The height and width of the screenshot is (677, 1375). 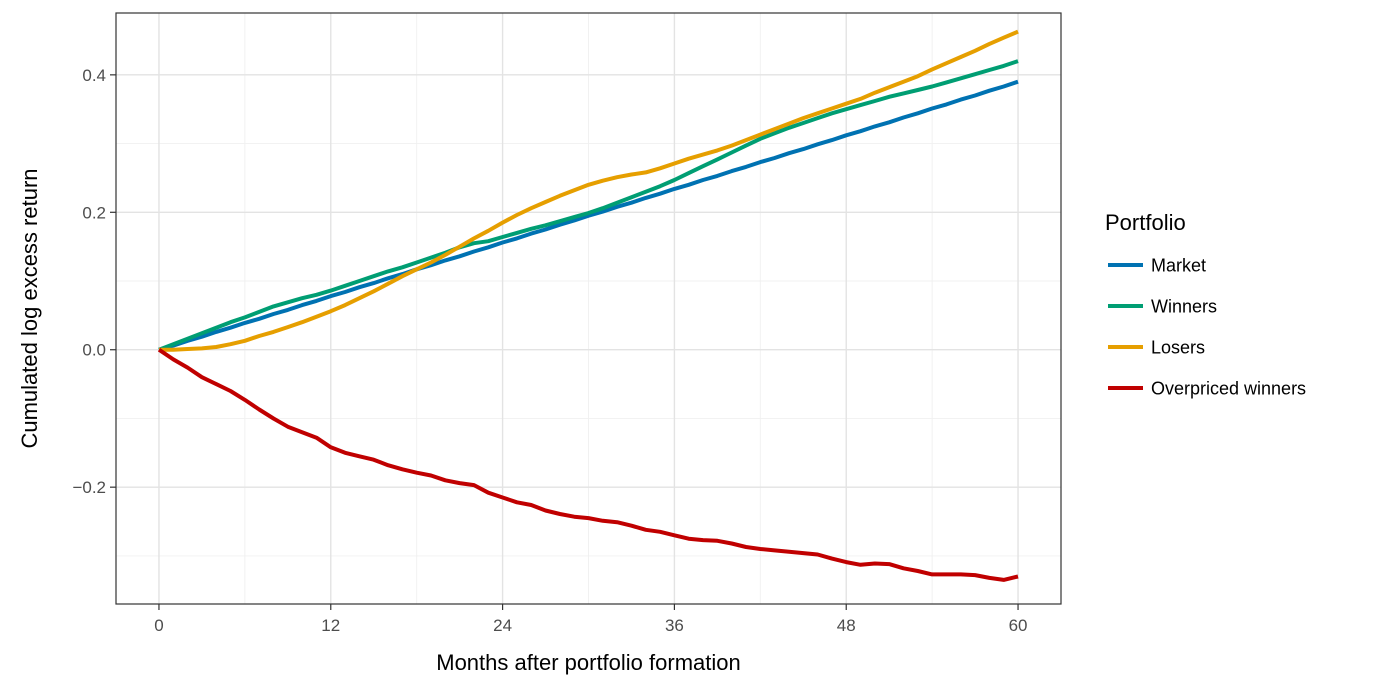 I want to click on x-tick-label: 0, so click(x=158, y=625).